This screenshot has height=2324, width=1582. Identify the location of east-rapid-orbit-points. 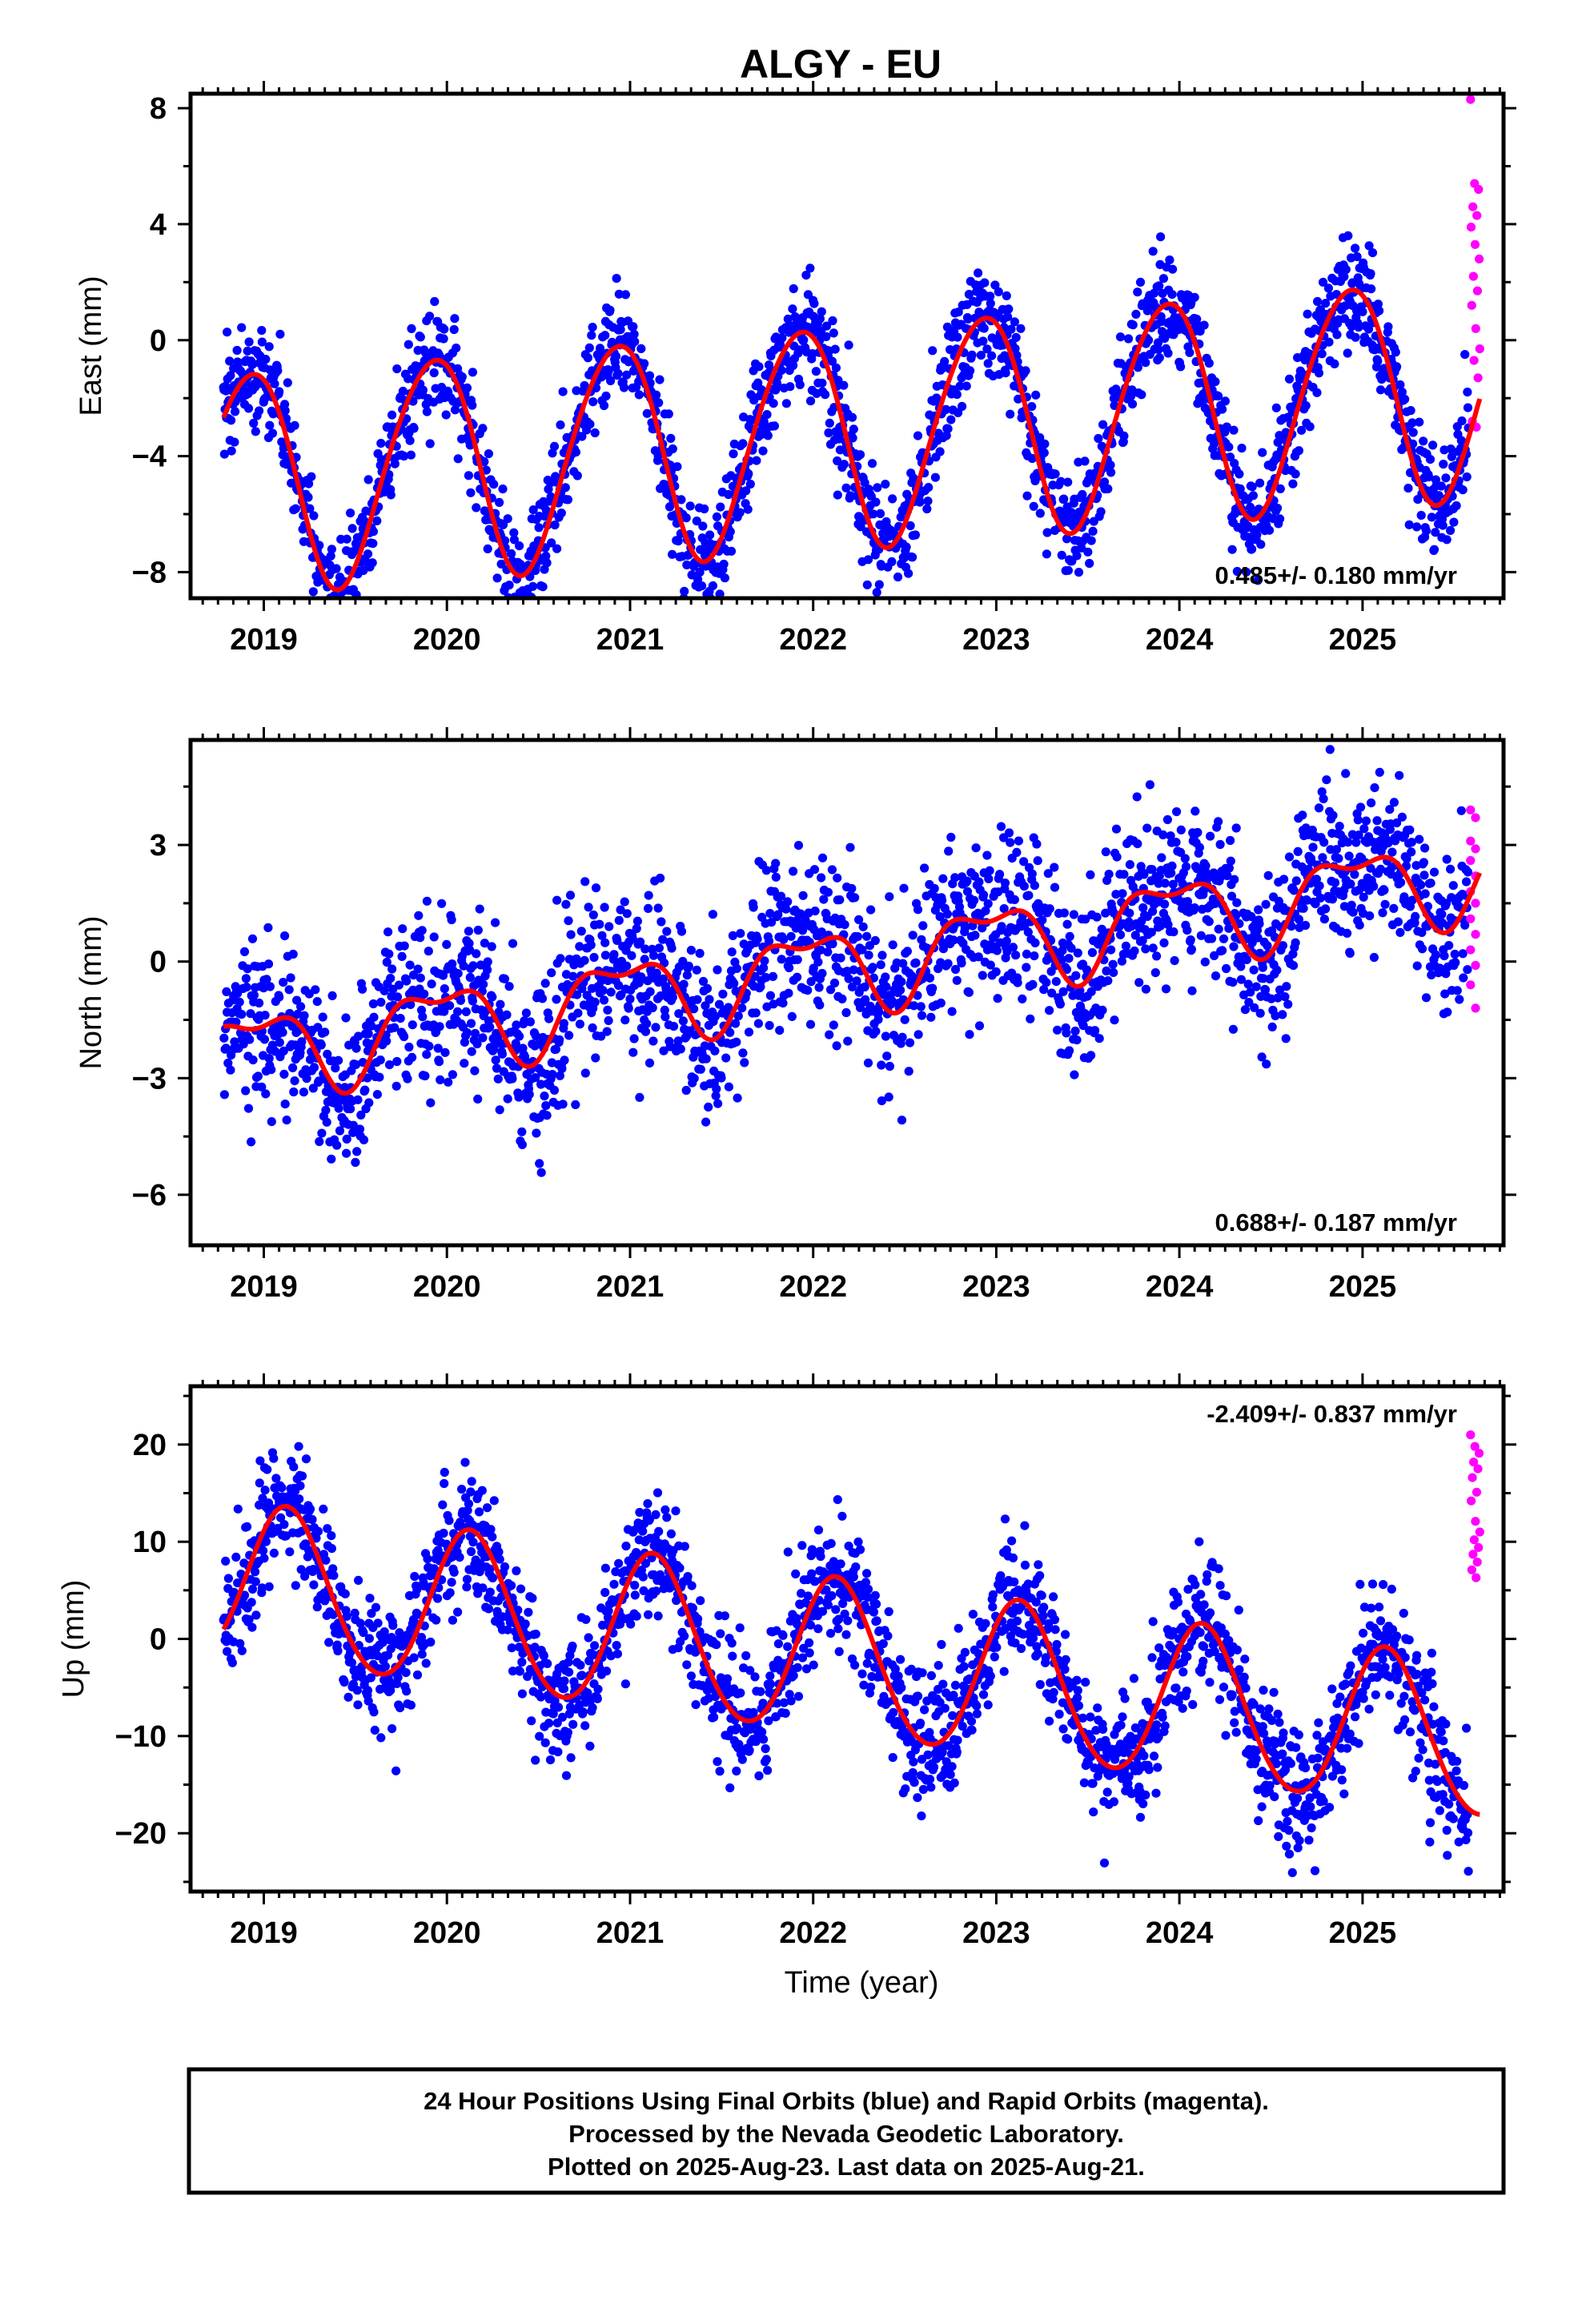
(1475, 263).